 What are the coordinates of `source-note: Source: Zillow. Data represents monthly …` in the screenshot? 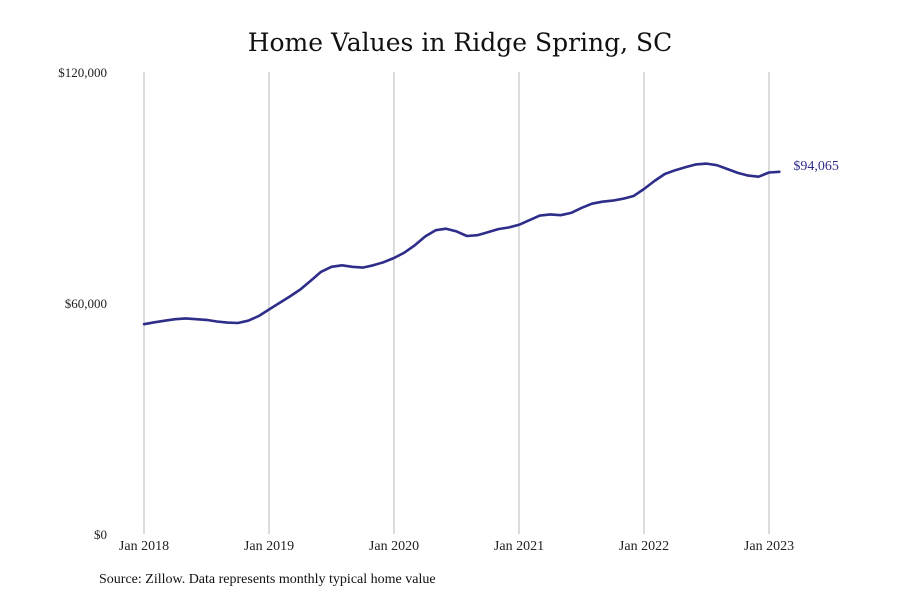 It's located at (267, 579).